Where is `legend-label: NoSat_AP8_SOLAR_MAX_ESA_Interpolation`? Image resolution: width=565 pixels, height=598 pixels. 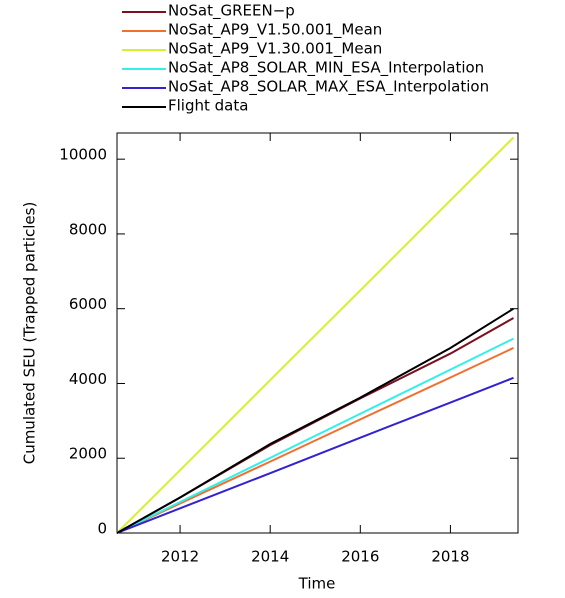
legend-label: NoSat_AP8_SOLAR_MAX_ESA_Interpolation is located at coordinates (328, 87).